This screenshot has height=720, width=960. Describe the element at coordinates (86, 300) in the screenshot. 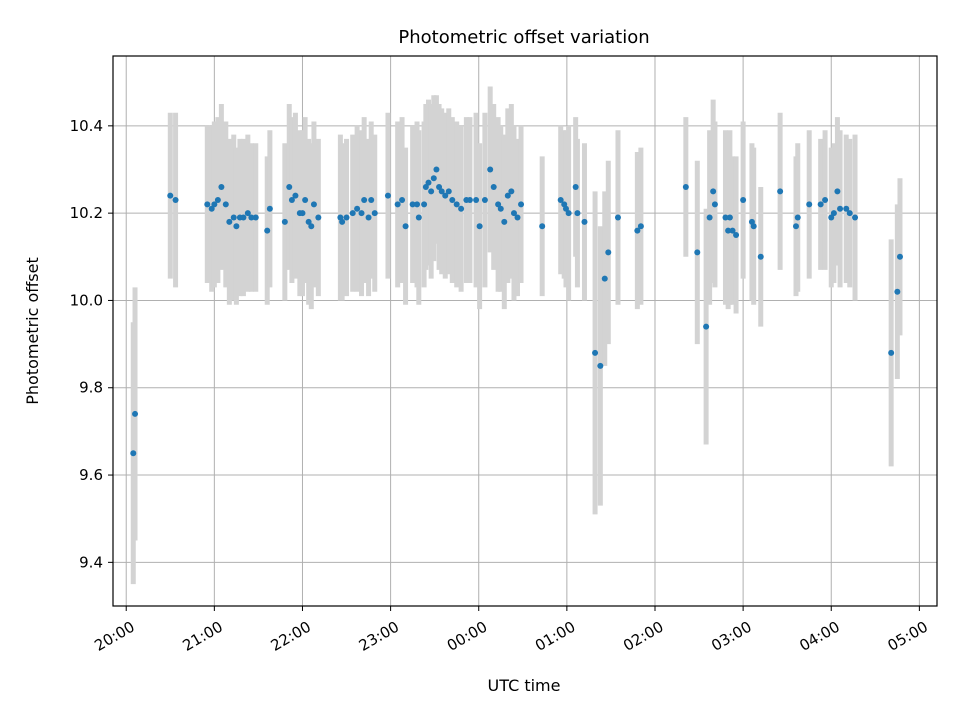

I see `y-tick-label: 10.0` at that location.